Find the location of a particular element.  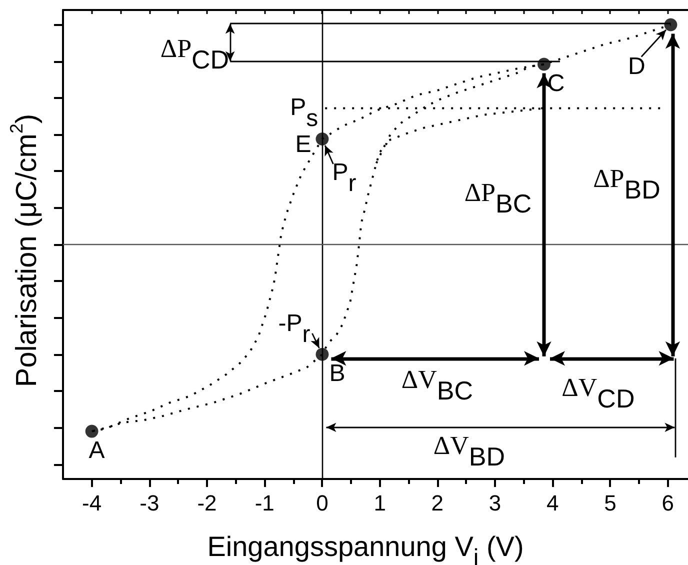

x-tick-label: -1 is located at coordinates (264, 503).